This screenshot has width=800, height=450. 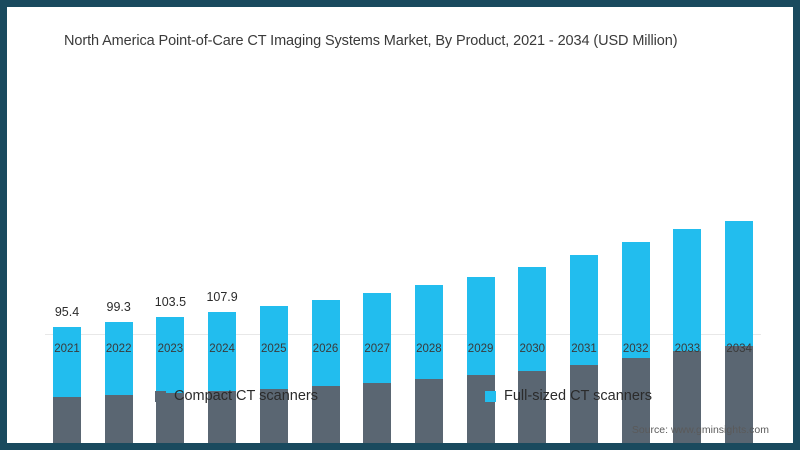 I want to click on x-axis-tick-label: 2032, so click(x=635, y=349).